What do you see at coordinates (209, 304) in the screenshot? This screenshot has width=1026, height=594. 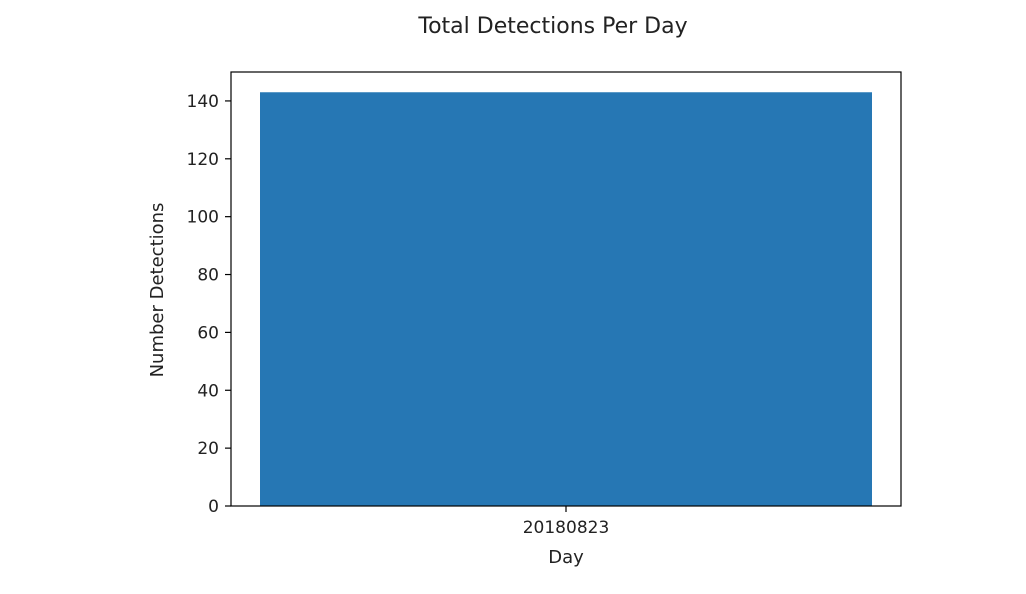 I see `y-axis: 0 20 40 60 80 100 120 140` at bounding box center [209, 304].